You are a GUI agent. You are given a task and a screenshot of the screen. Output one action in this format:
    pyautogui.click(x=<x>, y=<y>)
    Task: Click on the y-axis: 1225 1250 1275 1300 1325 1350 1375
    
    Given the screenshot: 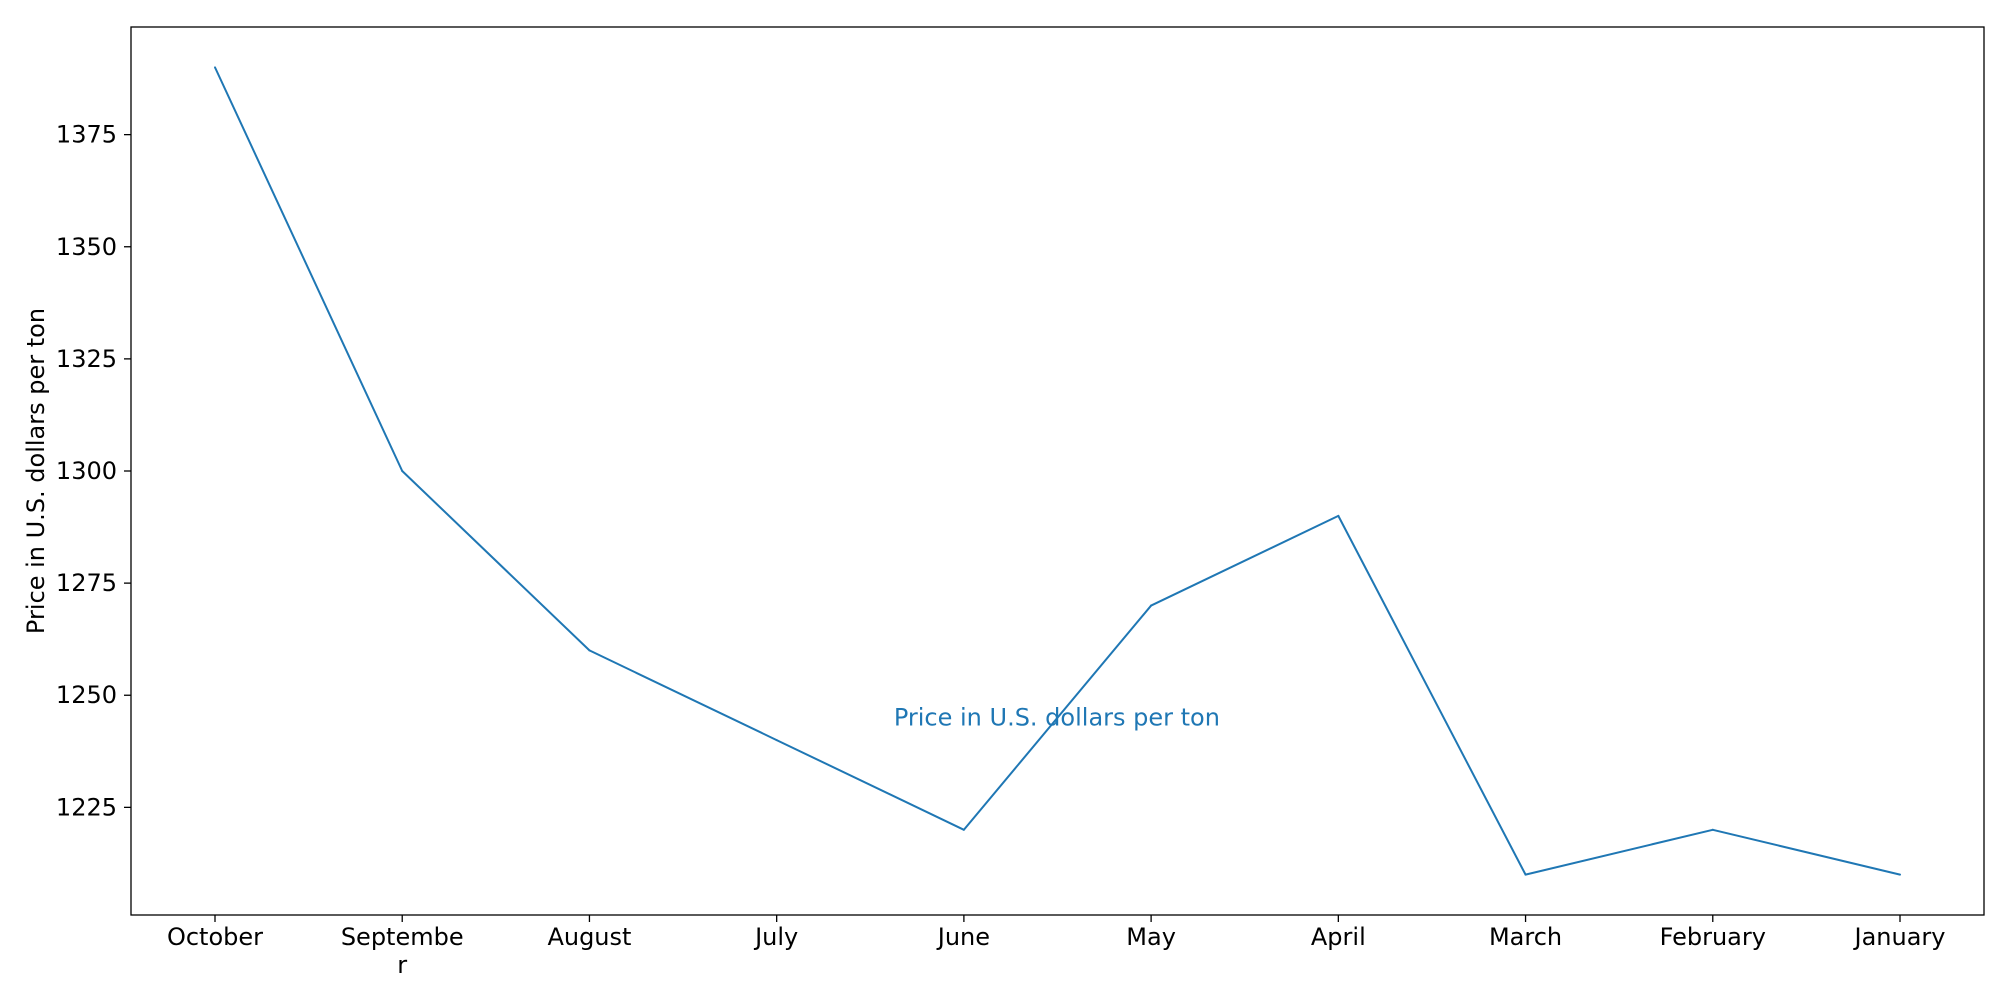 What is the action you would take?
    pyautogui.click(x=93, y=471)
    